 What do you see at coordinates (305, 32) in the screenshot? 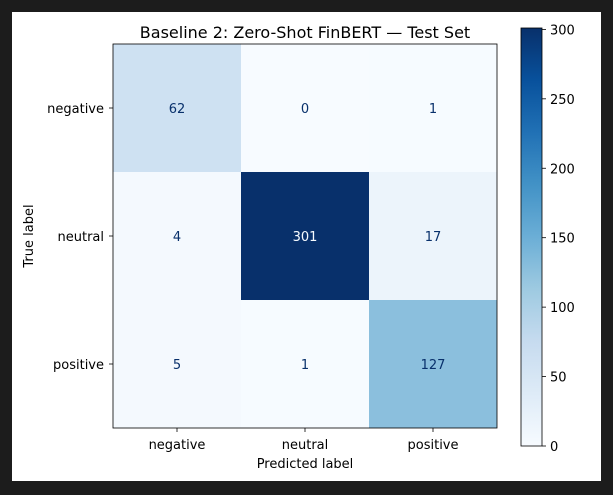
I see `chart-title: Baseline 2: Zero-Shot FinBERT — Test Set` at bounding box center [305, 32].